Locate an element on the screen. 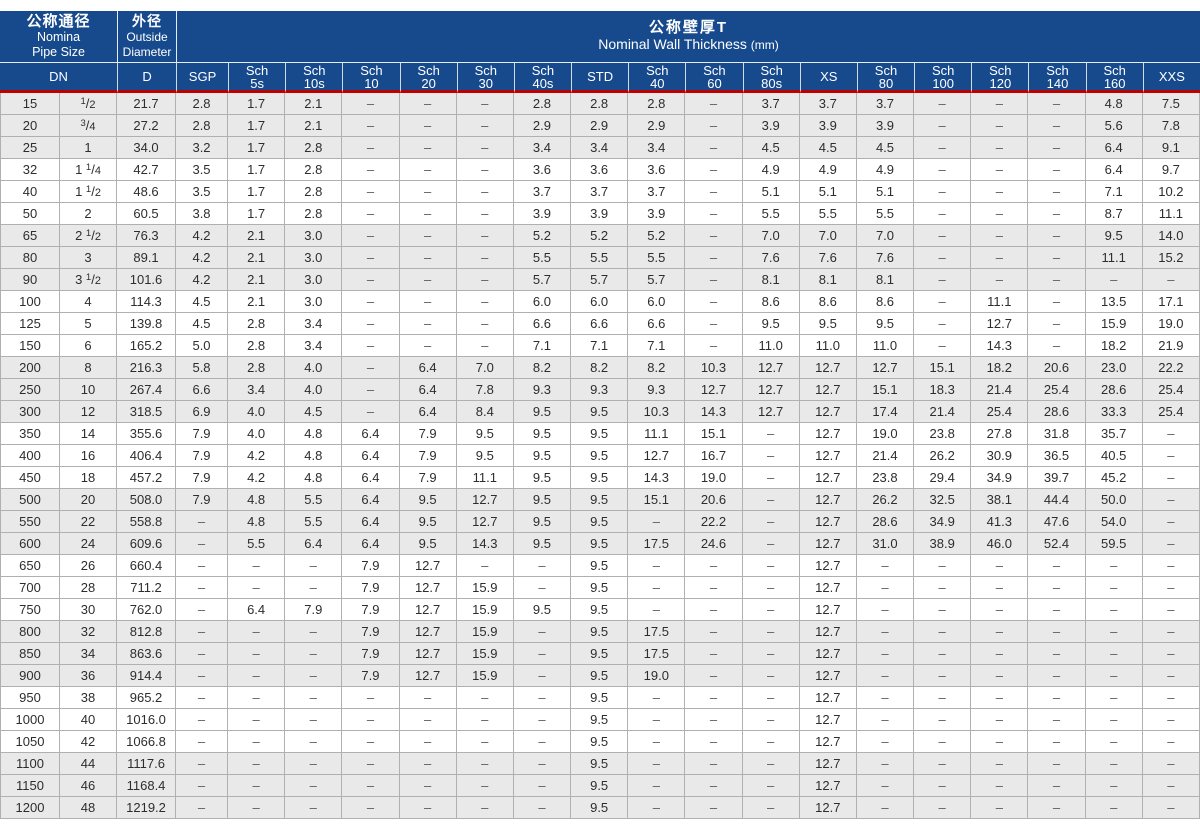  cell-d: 558.8 is located at coordinates (147, 522).